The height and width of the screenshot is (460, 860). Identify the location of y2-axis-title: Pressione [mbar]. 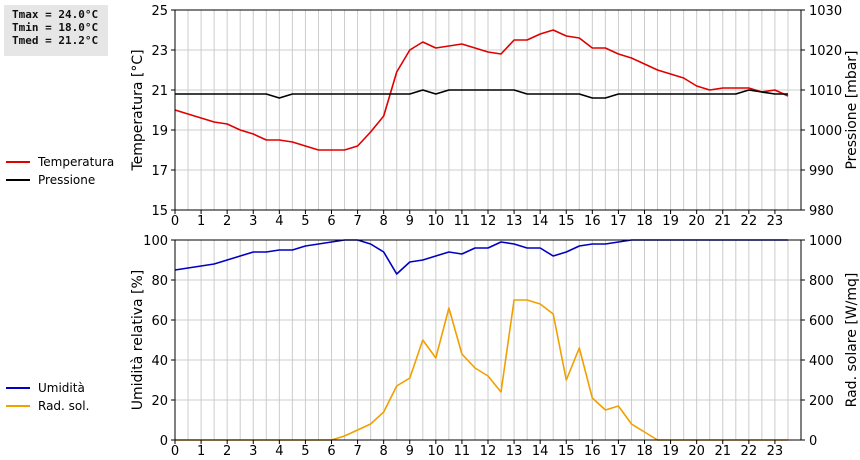
(852, 109).